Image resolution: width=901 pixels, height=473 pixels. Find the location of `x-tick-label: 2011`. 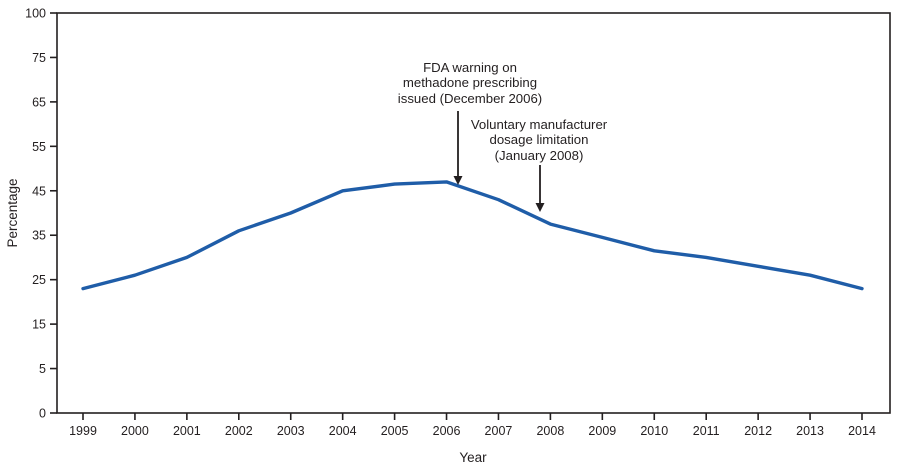

x-tick-label: 2011 is located at coordinates (706, 431).